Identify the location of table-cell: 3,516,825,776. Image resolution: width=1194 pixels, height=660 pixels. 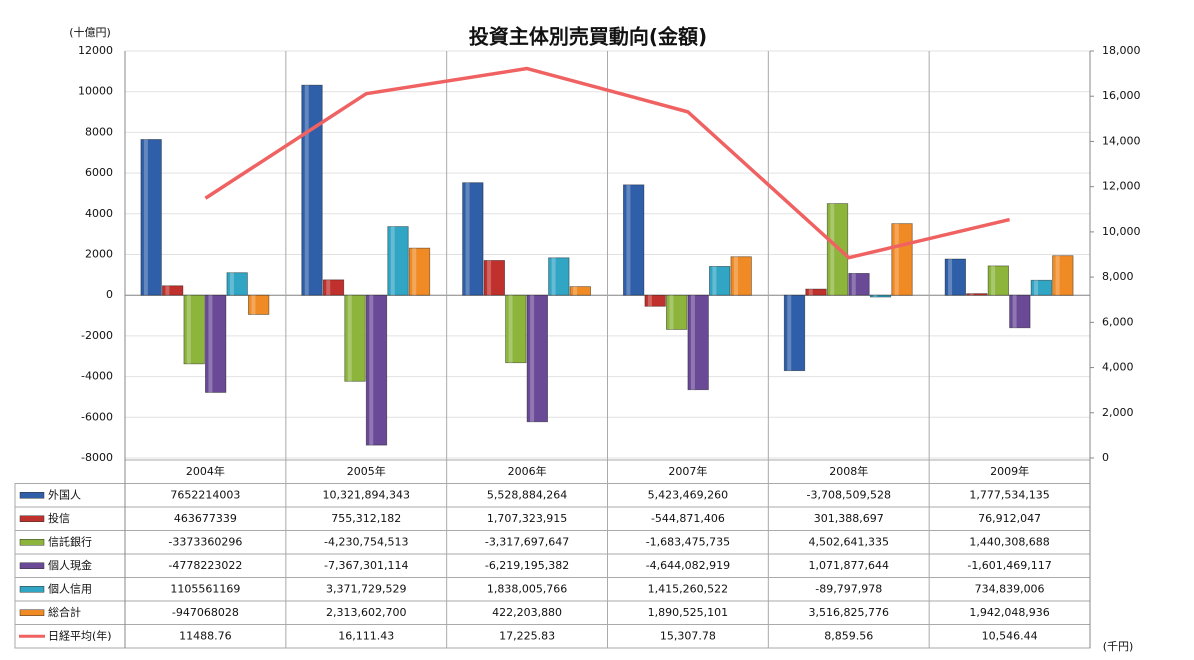
(849, 612).